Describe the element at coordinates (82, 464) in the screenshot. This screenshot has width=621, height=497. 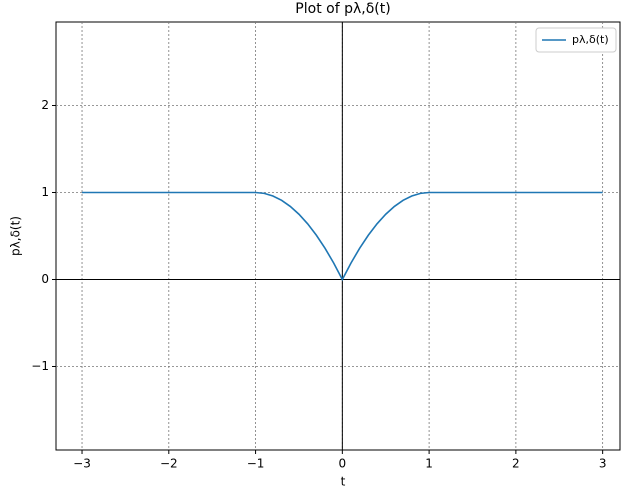
I see `x-tick-label: −3` at that location.